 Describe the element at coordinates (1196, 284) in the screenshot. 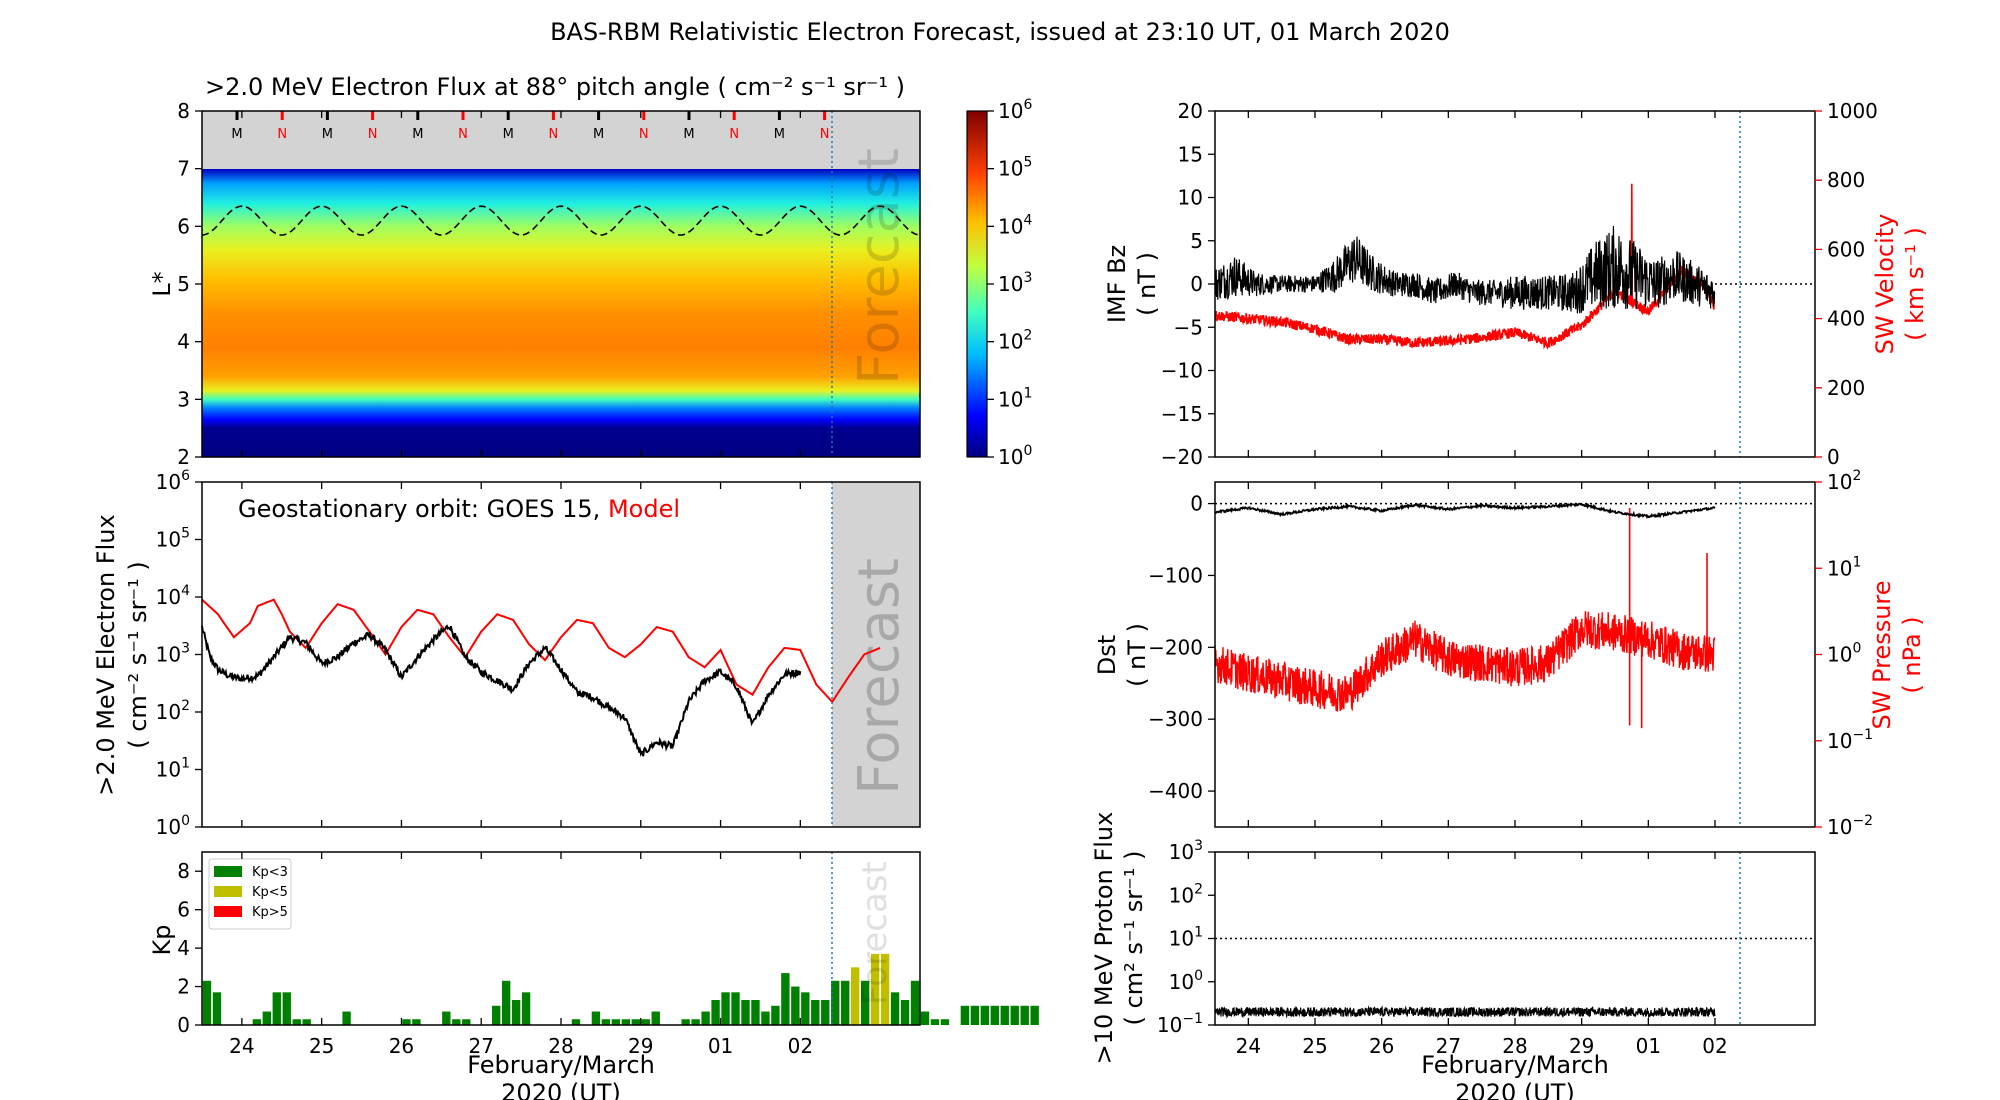

I see `imf-y-label: 0` at that location.